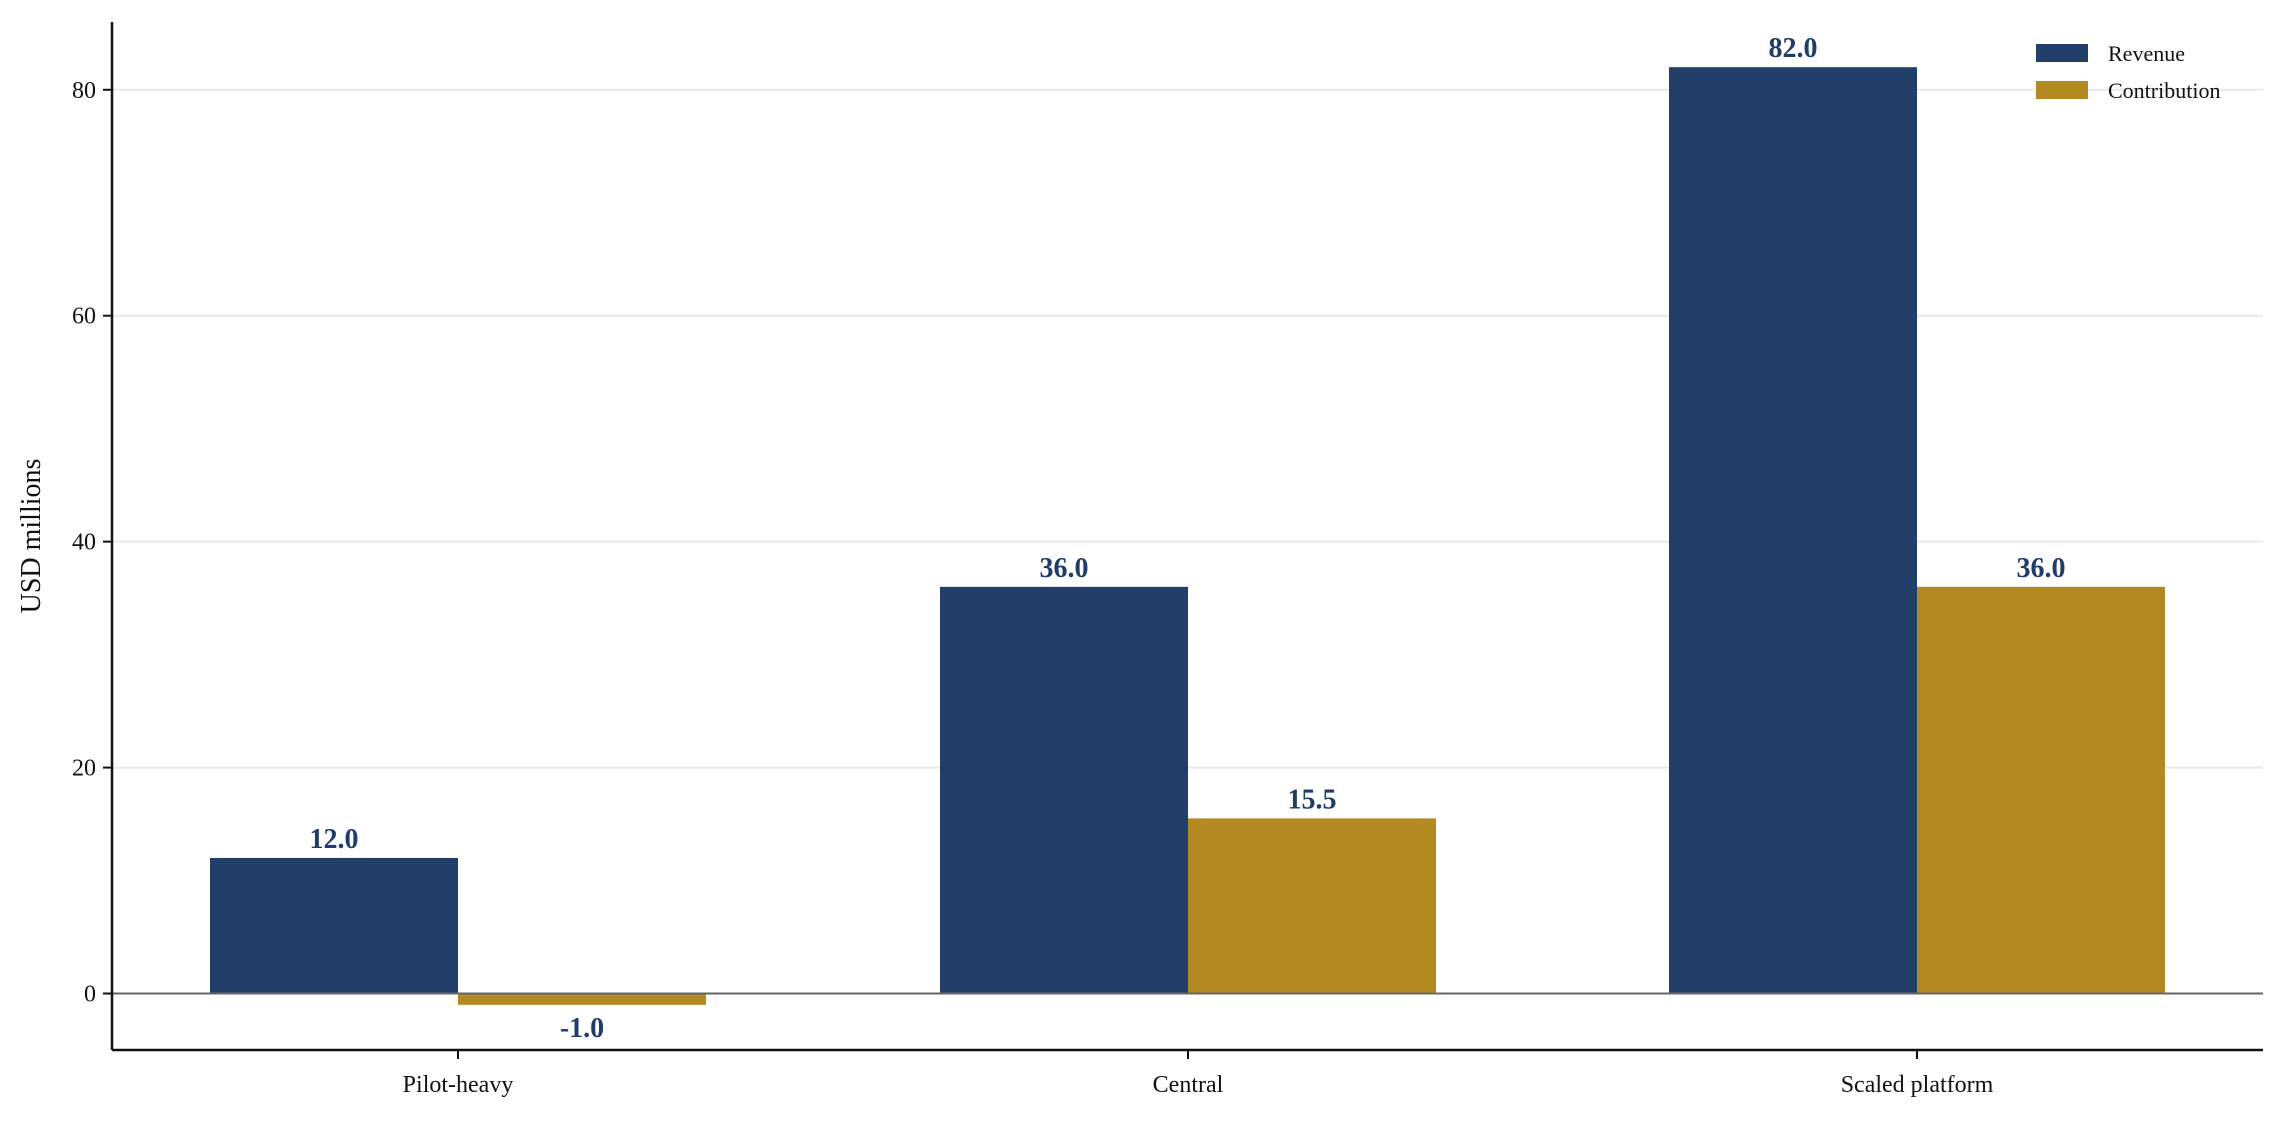  What do you see at coordinates (2062, 53) in the screenshot?
I see `legend-swatch-revenue` at bounding box center [2062, 53].